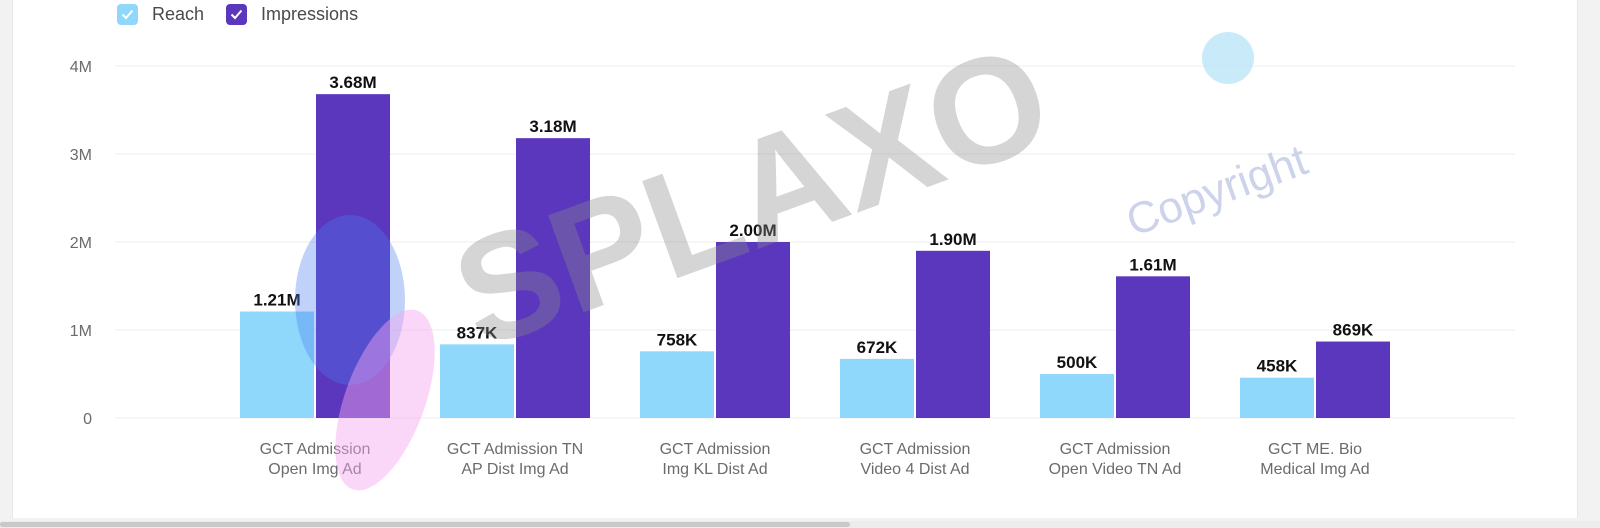 This screenshot has height=528, width=1600. I want to click on data-label: 458K, so click(1277, 366).